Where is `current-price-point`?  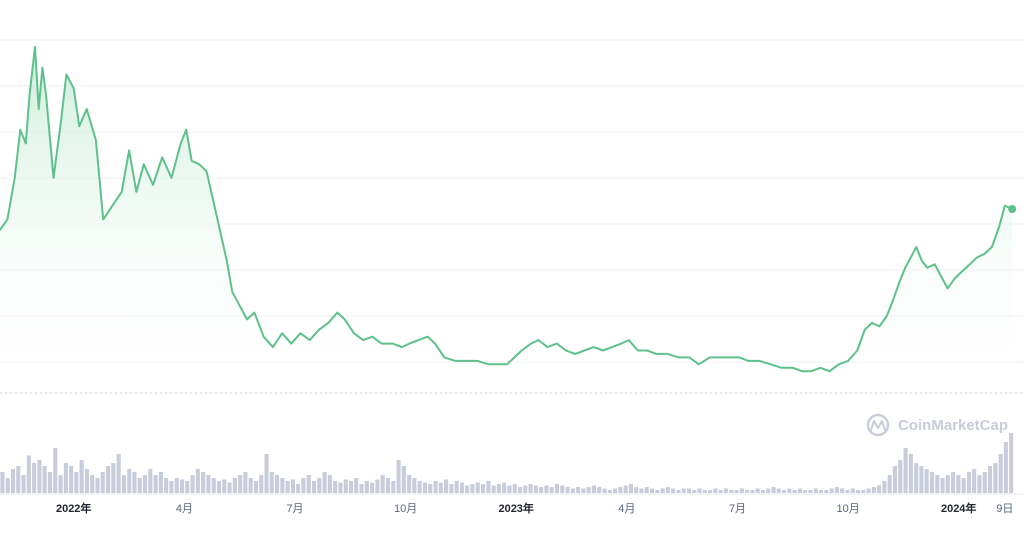
current-price-point is located at coordinates (1012, 209).